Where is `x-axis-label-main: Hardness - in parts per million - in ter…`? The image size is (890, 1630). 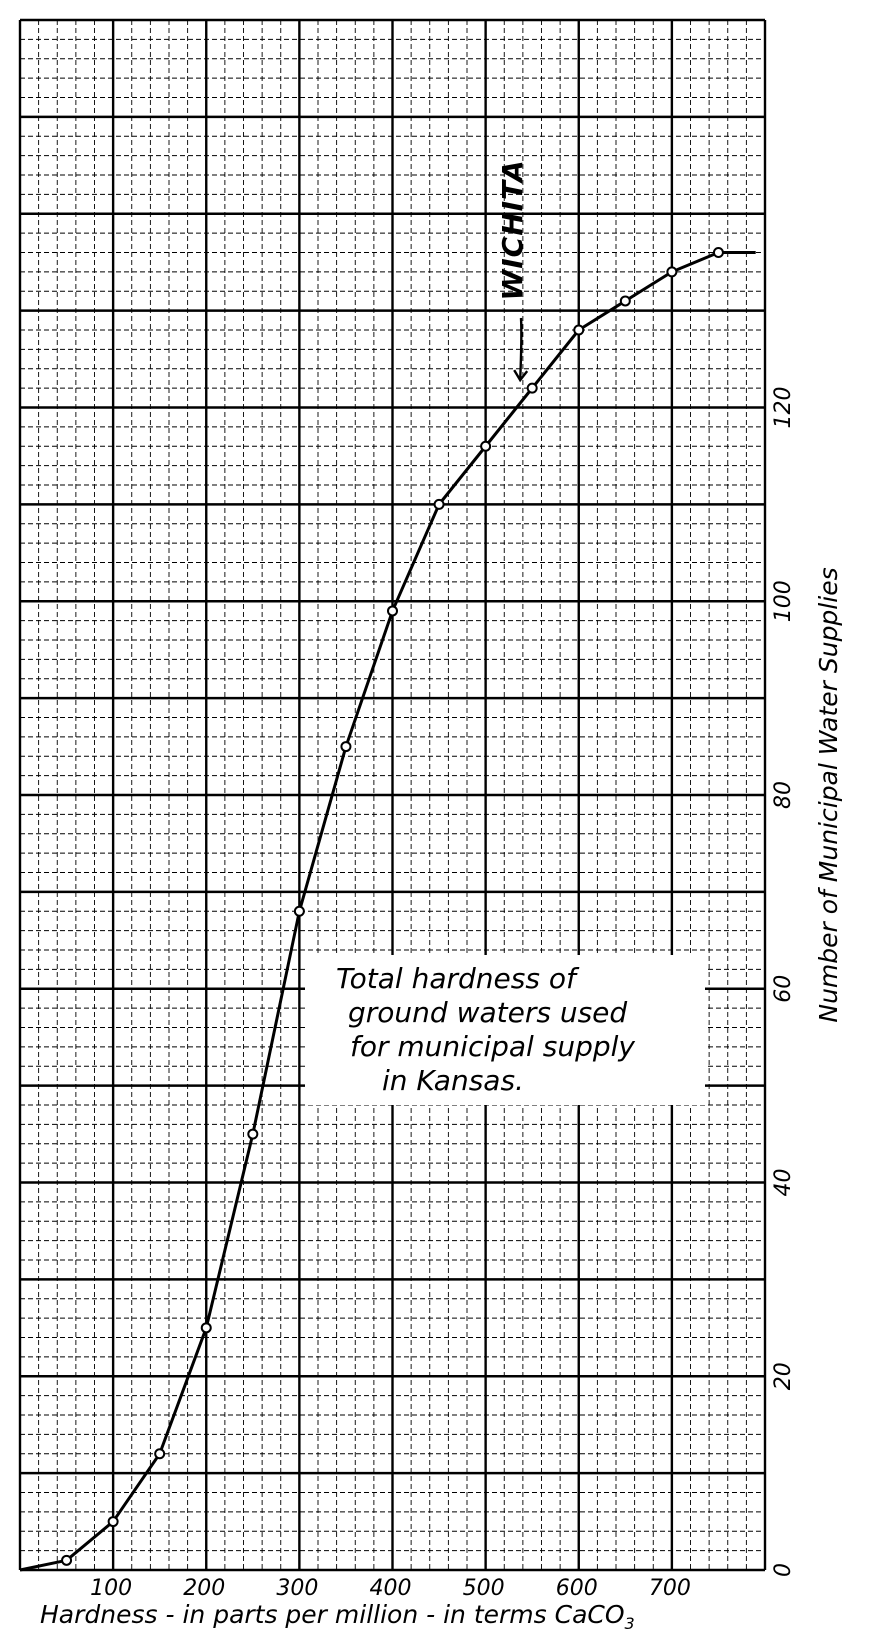 x-axis-label-main: Hardness - in parts per million - in ter… is located at coordinates (332, 1614).